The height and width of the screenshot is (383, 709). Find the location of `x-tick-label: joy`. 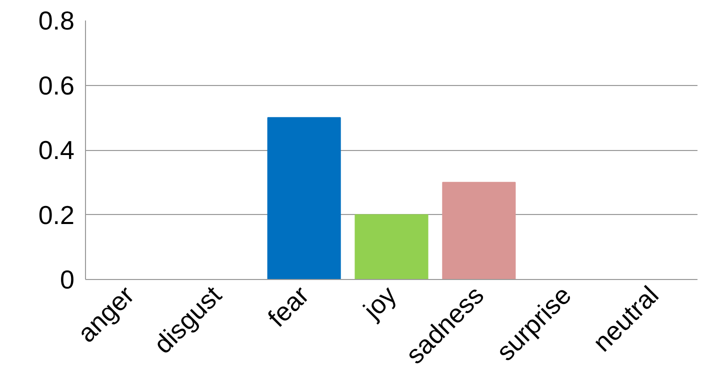

x-tick-label: joy is located at coordinates (379, 303).